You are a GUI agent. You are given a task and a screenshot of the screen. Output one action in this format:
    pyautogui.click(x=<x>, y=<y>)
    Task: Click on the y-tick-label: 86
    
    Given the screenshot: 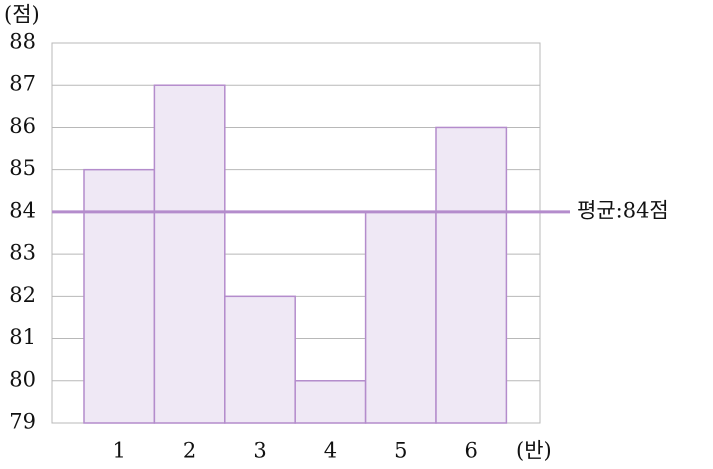 What is the action you would take?
    pyautogui.click(x=22, y=126)
    